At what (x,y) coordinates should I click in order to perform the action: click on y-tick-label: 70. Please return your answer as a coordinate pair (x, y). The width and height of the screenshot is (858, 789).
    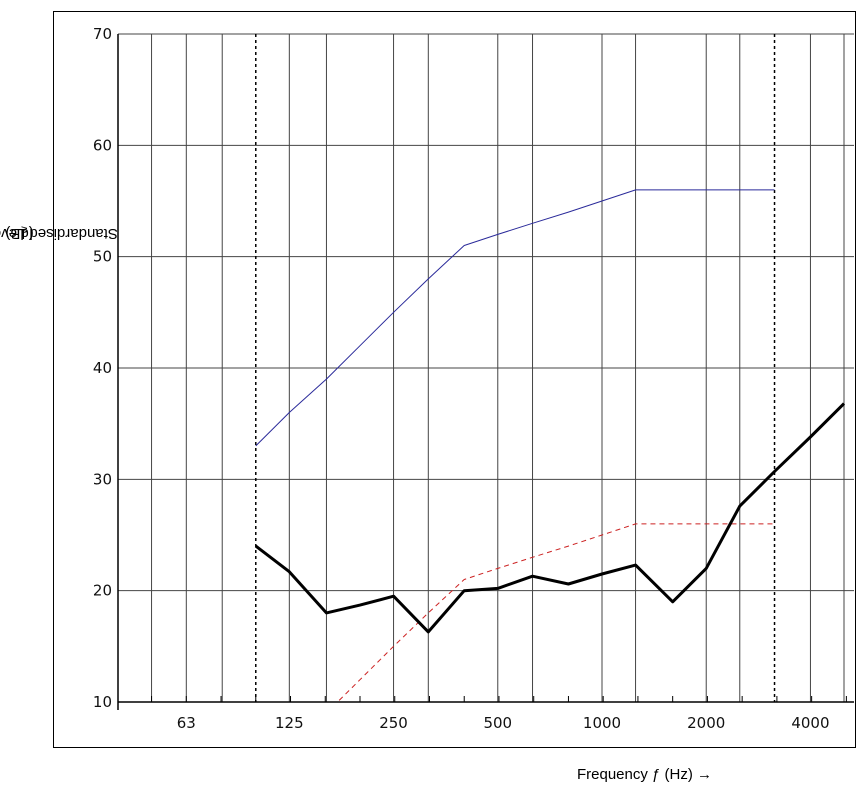
    Looking at the image, I should click on (102, 34).